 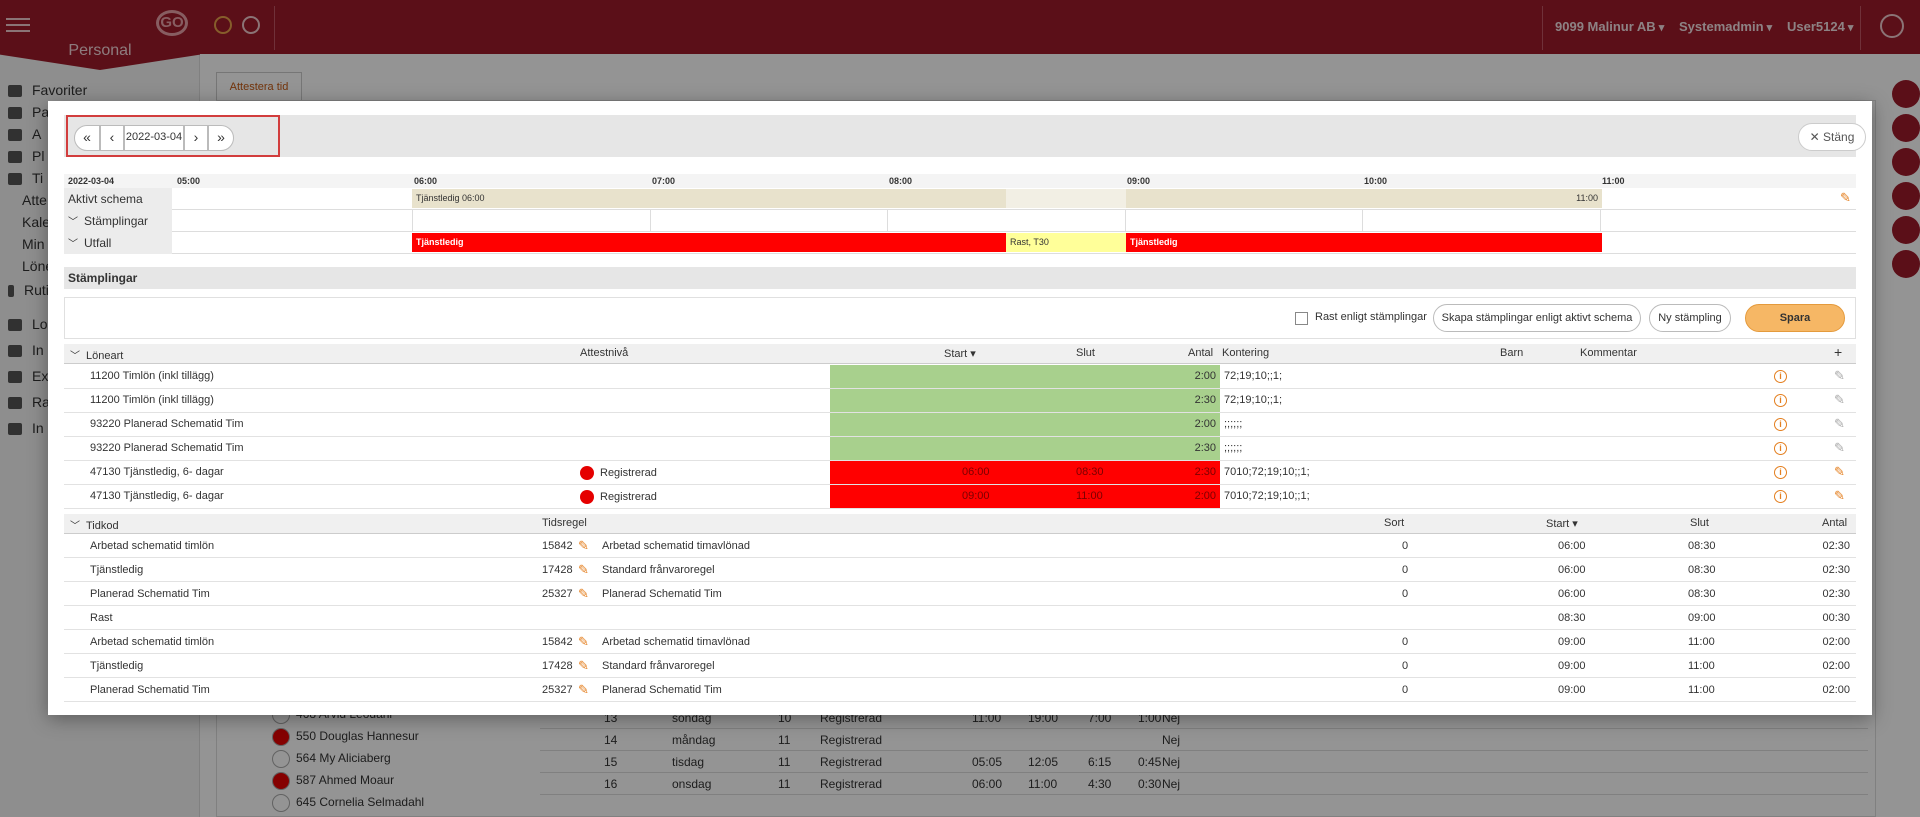 I want to click on prev-date-button: ‹, so click(x=112, y=138).